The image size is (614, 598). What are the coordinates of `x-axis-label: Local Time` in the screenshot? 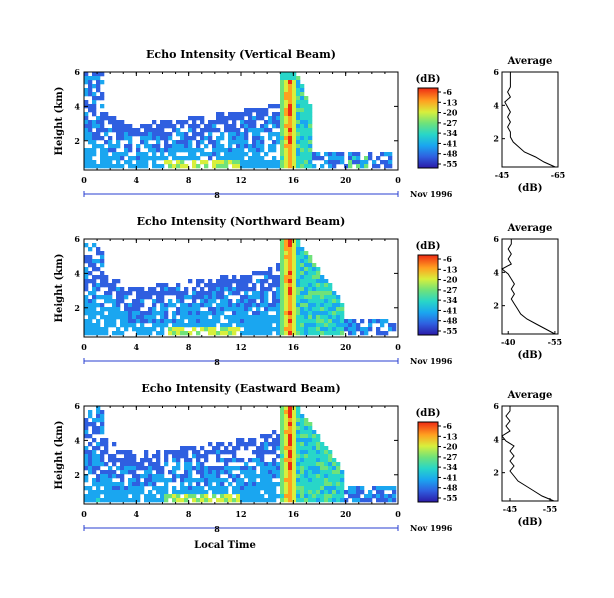 It's located at (225, 545).